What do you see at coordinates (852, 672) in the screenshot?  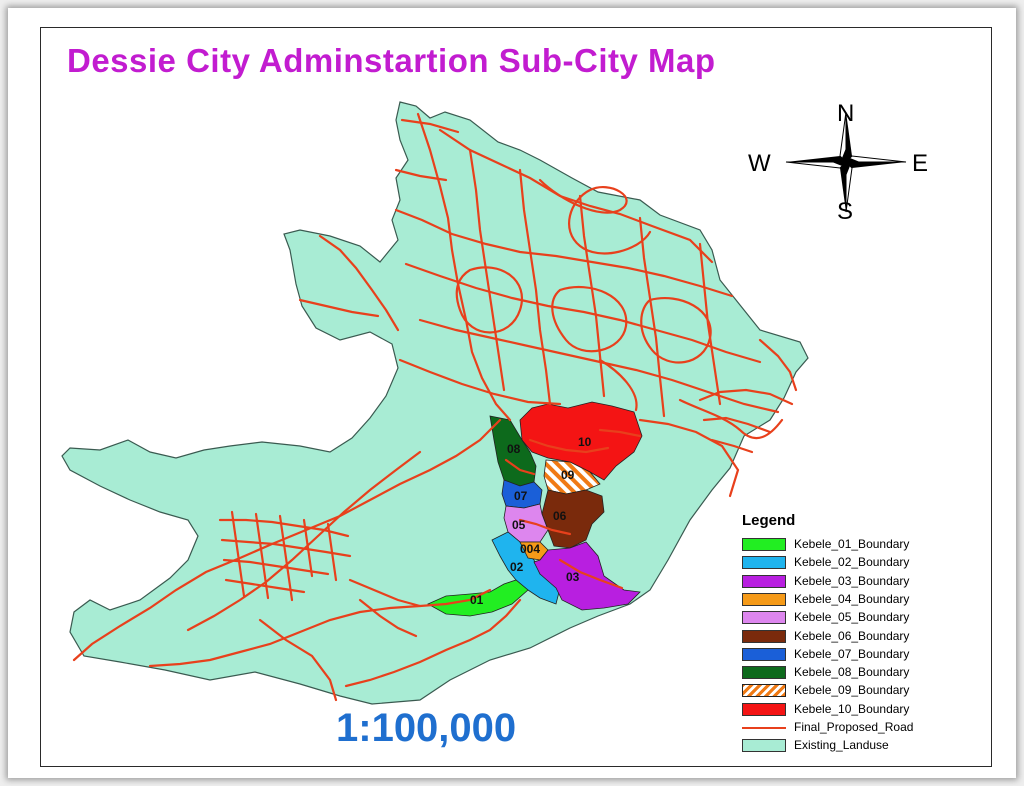 I see `legend-label: Kebele_08_Boundary` at bounding box center [852, 672].